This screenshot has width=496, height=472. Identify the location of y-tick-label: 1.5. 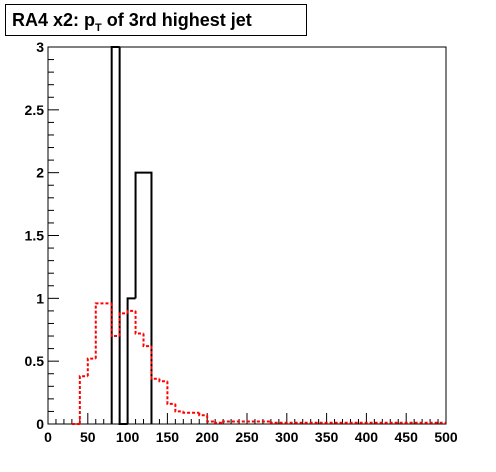
(35, 236).